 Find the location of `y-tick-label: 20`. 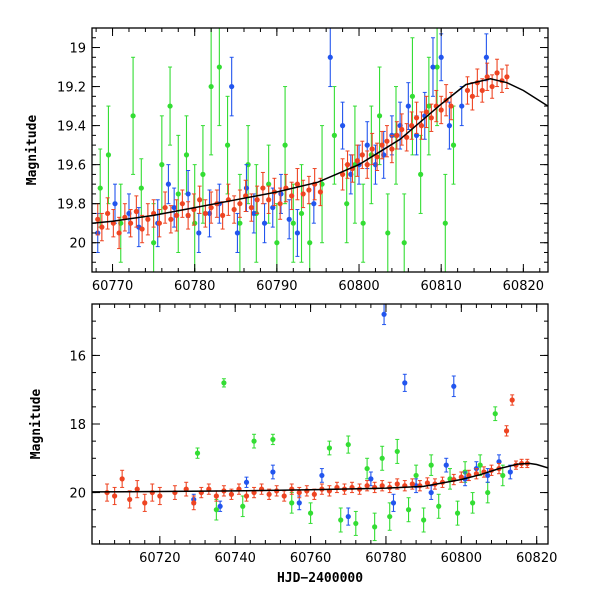

y-tick-label: 20 is located at coordinates (77, 494).